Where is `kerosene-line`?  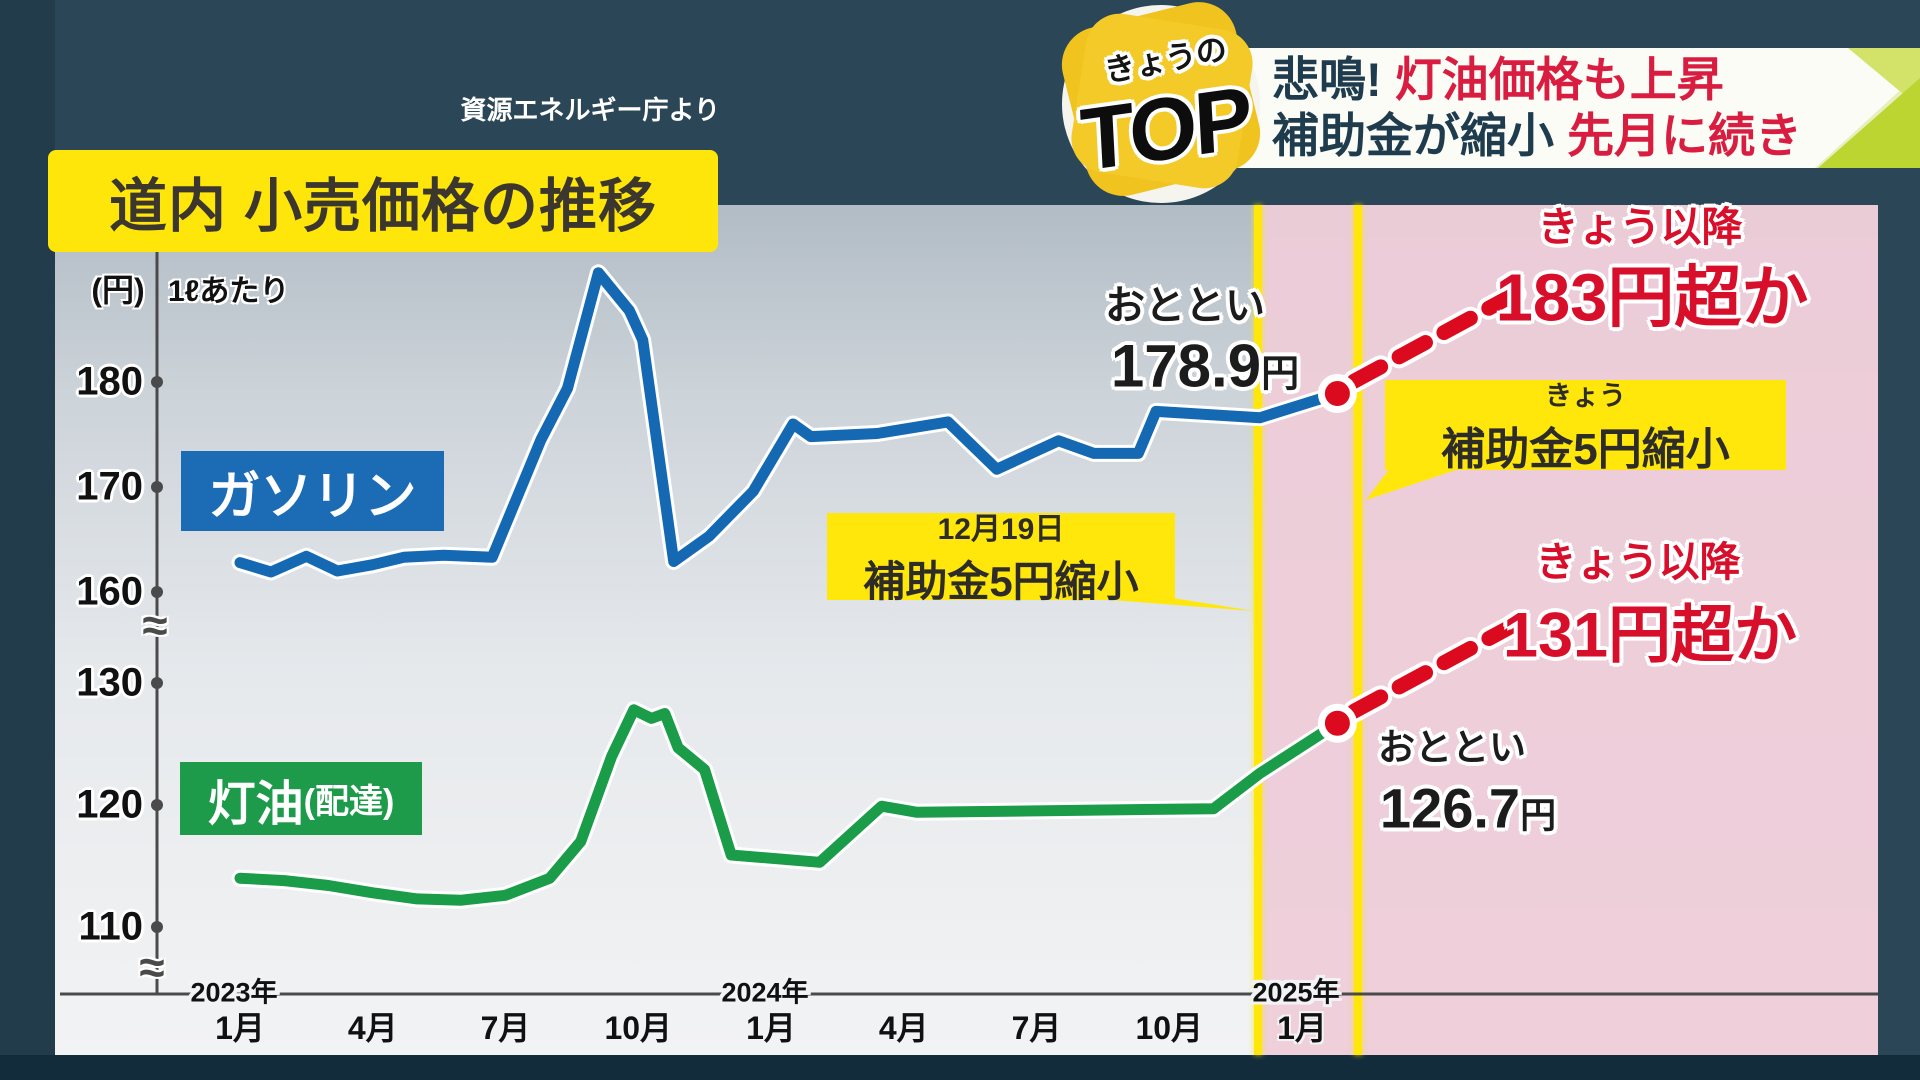
kerosene-line is located at coordinates (788, 805).